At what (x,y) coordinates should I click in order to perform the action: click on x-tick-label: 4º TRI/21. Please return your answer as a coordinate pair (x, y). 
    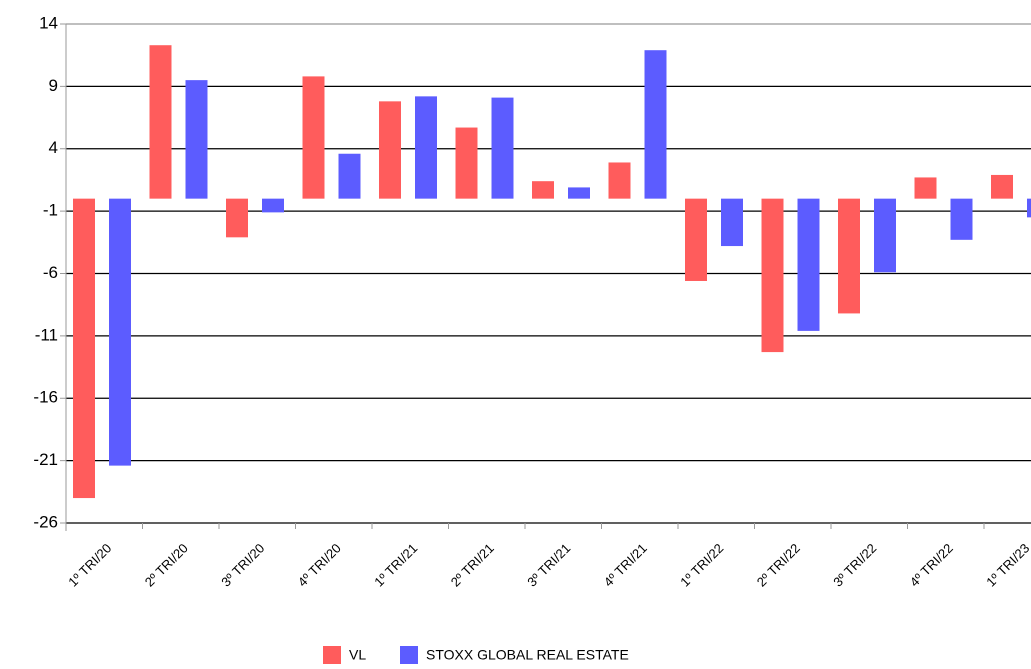
    Looking at the image, I should click on (625, 565).